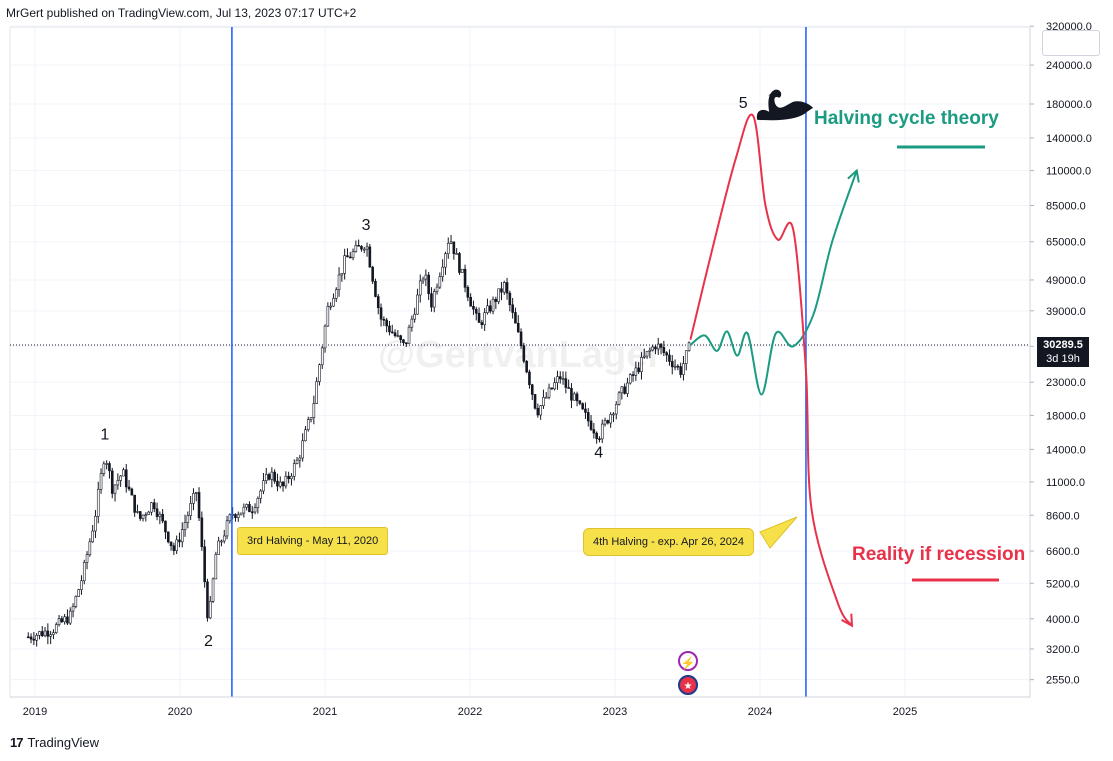  Describe the element at coordinates (906, 118) in the screenshot. I see `halving-theory-label: Halving cycle theory` at that location.